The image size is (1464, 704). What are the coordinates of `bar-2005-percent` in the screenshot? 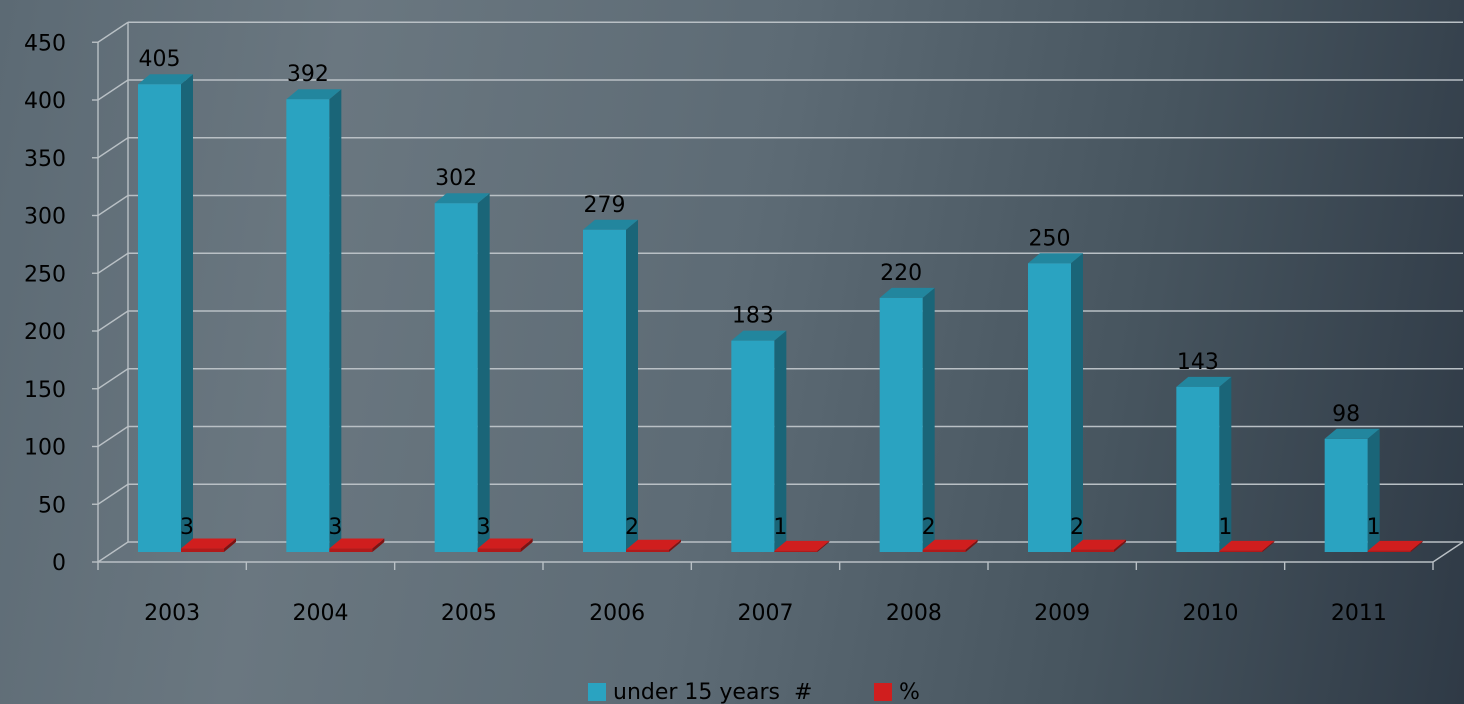 It's located at (505, 545).